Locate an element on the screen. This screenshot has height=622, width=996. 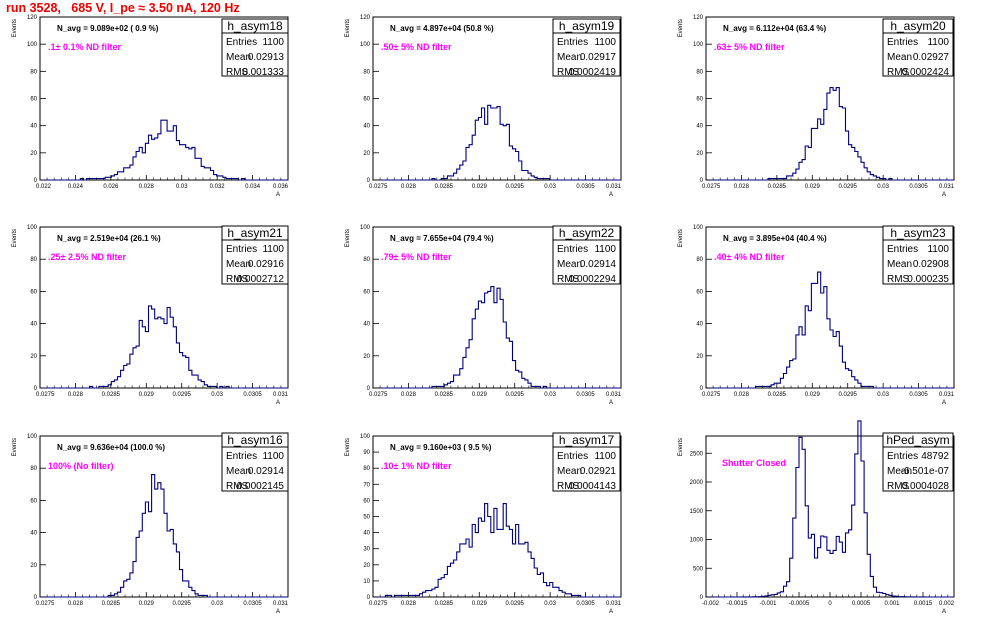
histogram-name: h_asym16 is located at coordinates (255, 440).